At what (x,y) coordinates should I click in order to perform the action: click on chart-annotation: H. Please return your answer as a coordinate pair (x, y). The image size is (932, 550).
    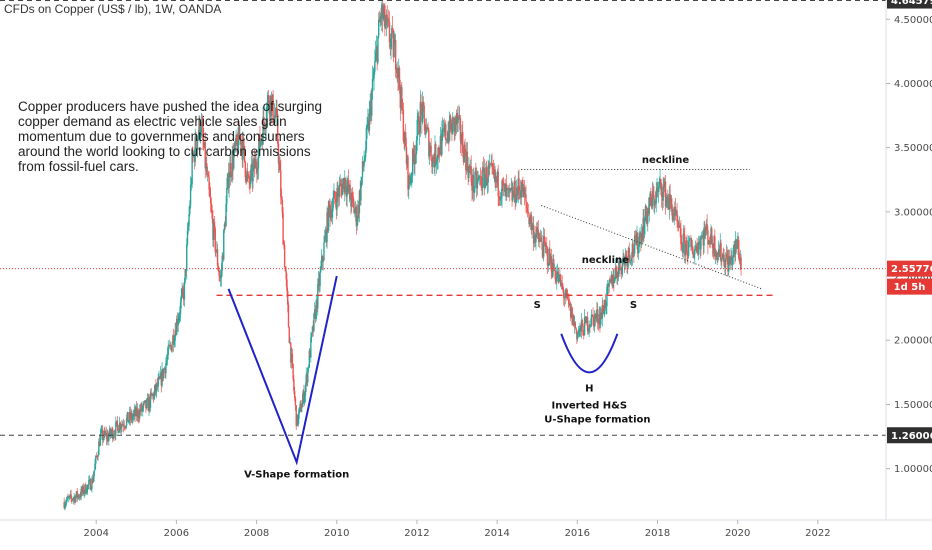
    Looking at the image, I should click on (589, 389).